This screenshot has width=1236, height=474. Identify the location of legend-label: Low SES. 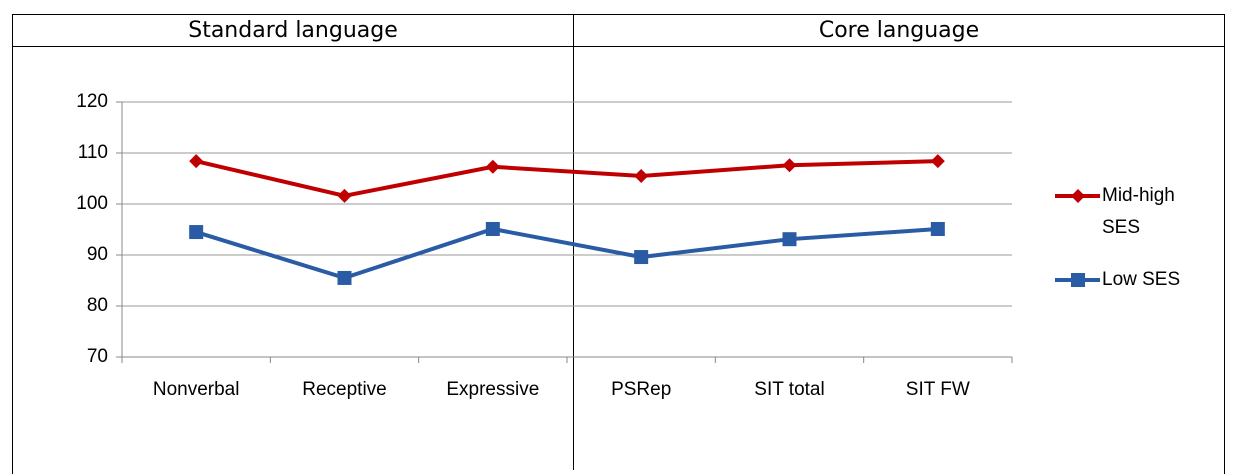
(1141, 279).